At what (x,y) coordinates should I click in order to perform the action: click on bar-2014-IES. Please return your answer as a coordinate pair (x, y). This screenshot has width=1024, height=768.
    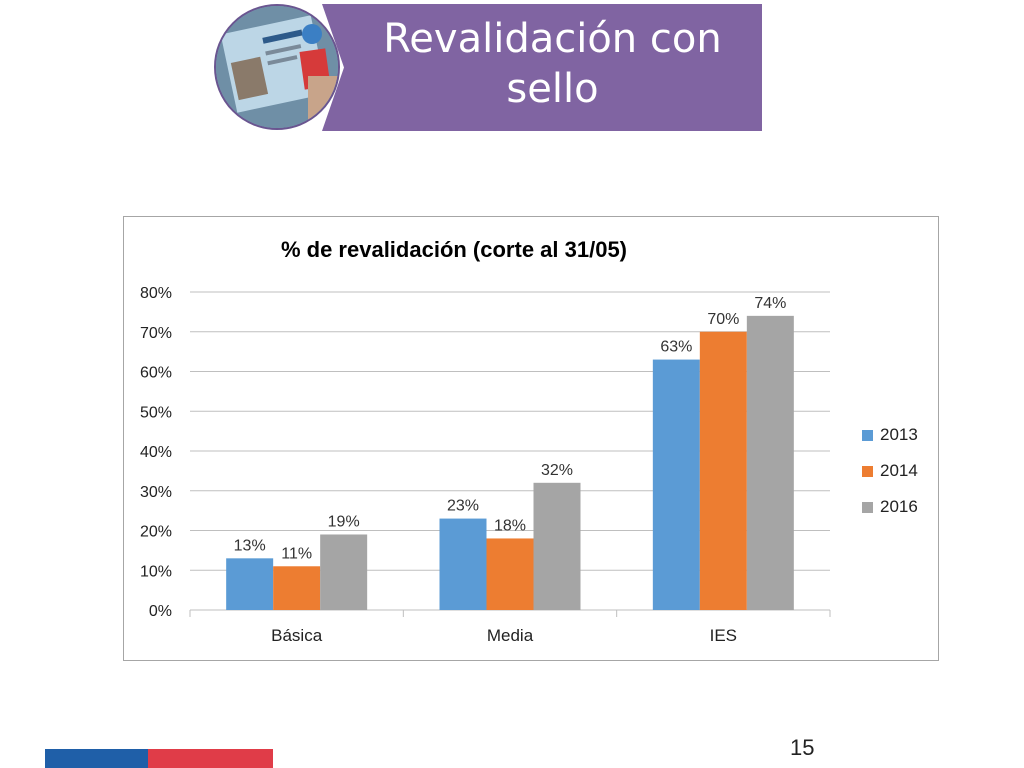
    Looking at the image, I should click on (723, 470).